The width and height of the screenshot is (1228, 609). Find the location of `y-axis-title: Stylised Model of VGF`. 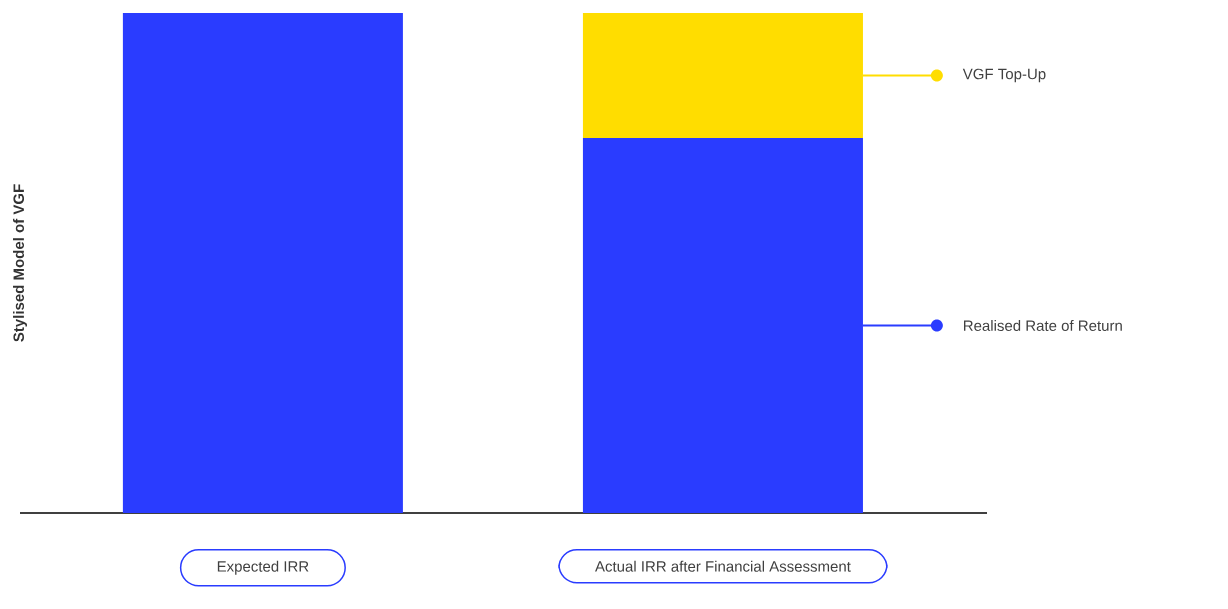

y-axis-title: Stylised Model of VGF is located at coordinates (20, 263).